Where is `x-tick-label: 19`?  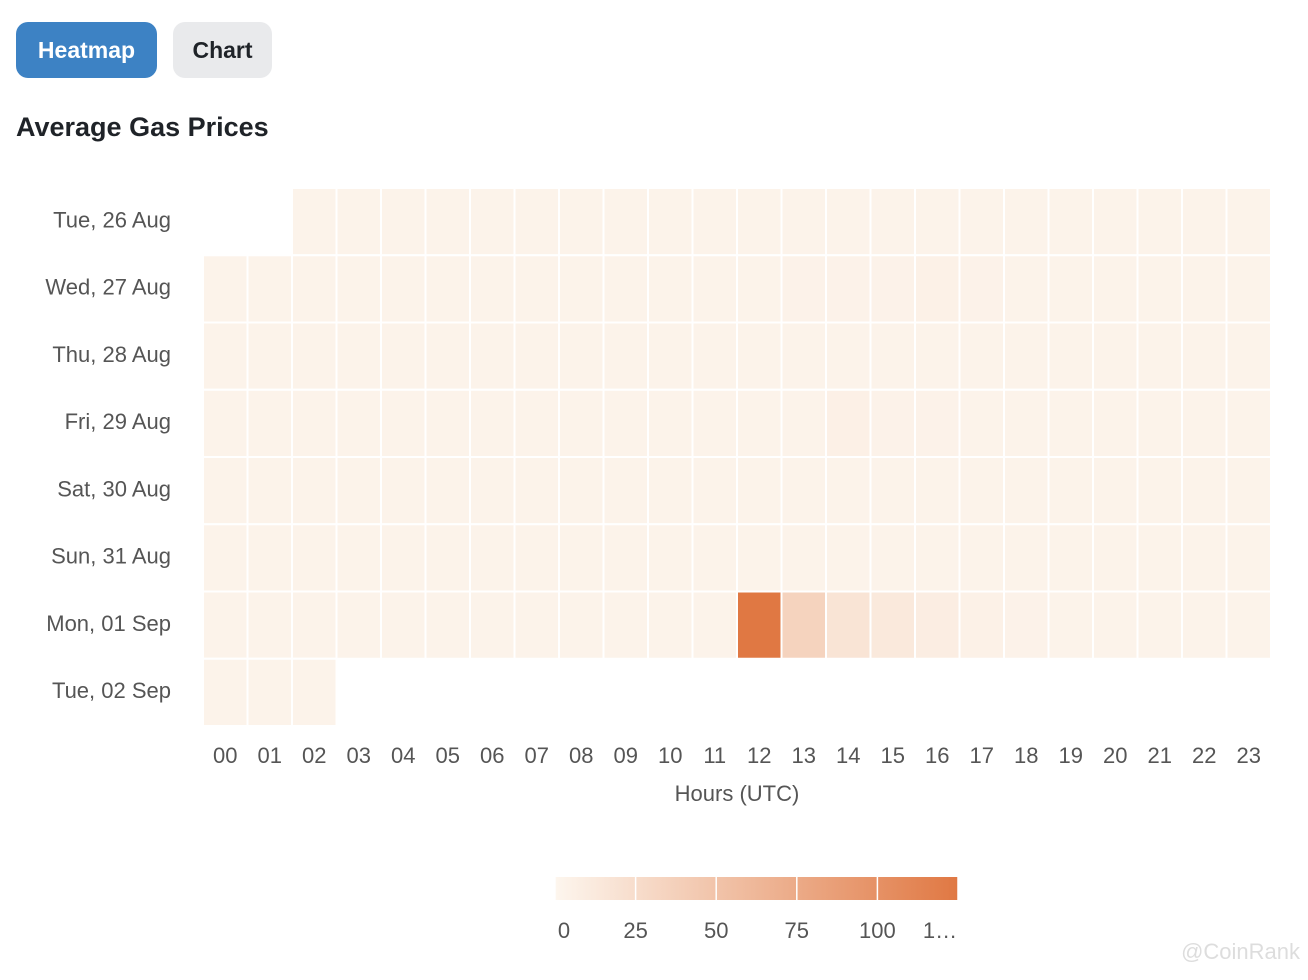
x-tick-label: 19 is located at coordinates (1071, 755).